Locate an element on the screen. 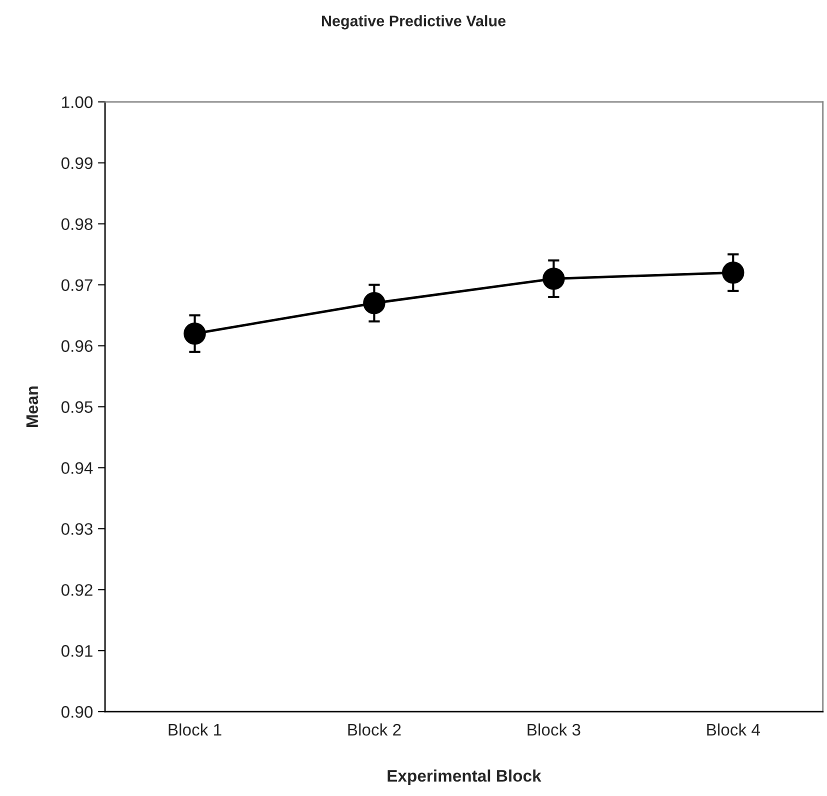 The width and height of the screenshot is (827, 796). x-tick-label: Block 4 is located at coordinates (733, 729).